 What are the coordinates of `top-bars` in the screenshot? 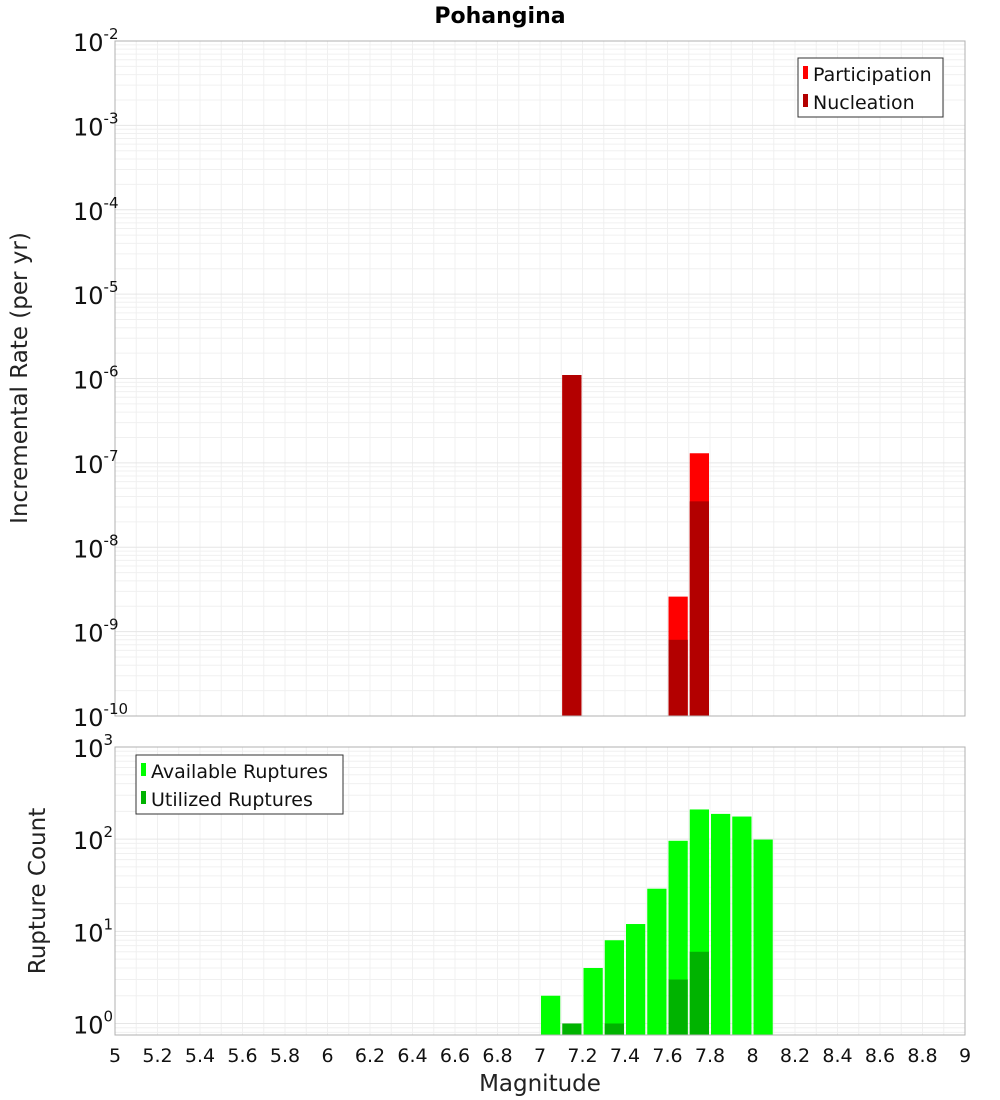 It's located at (635, 545).